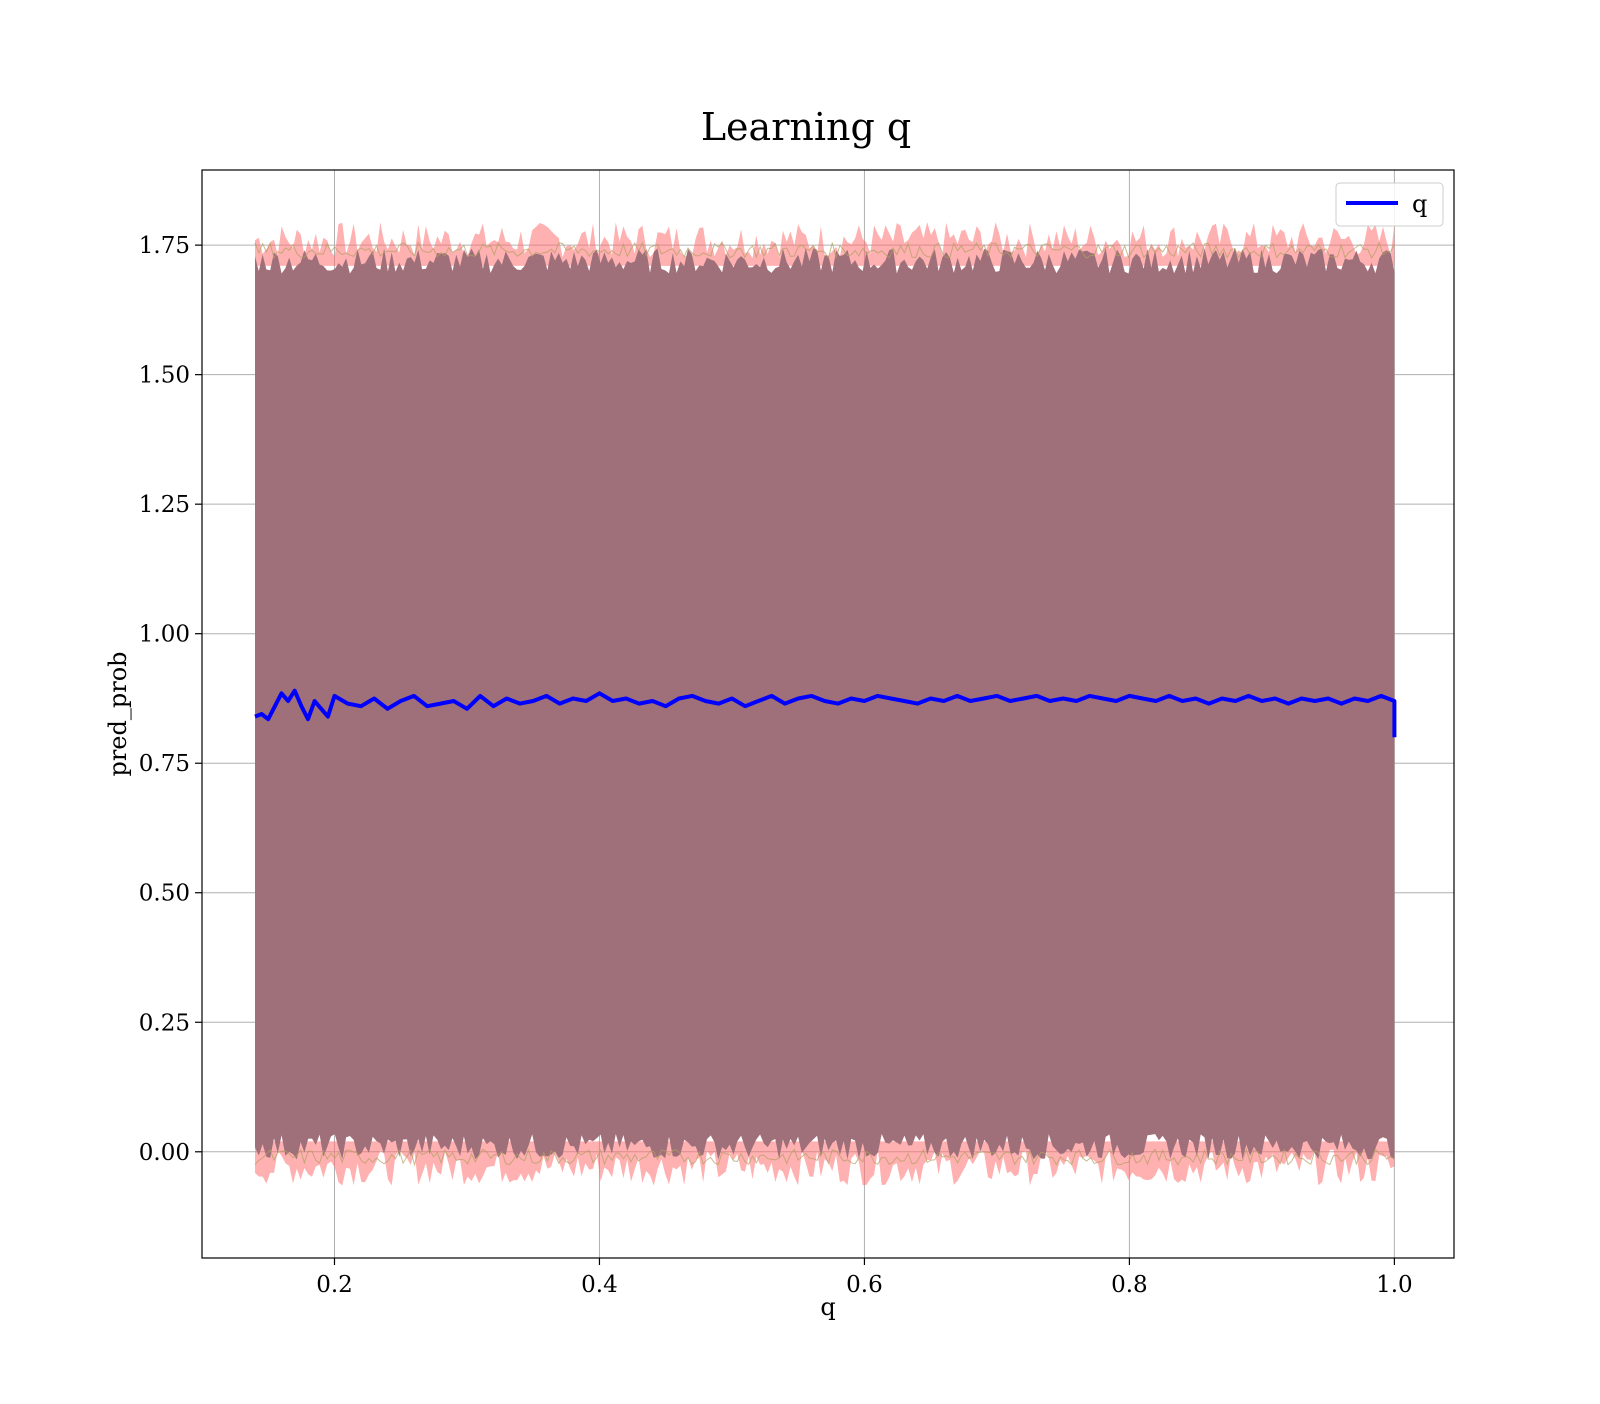  What do you see at coordinates (824, 1157) in the screenshot?
I see `band-lower-mean` at bounding box center [824, 1157].